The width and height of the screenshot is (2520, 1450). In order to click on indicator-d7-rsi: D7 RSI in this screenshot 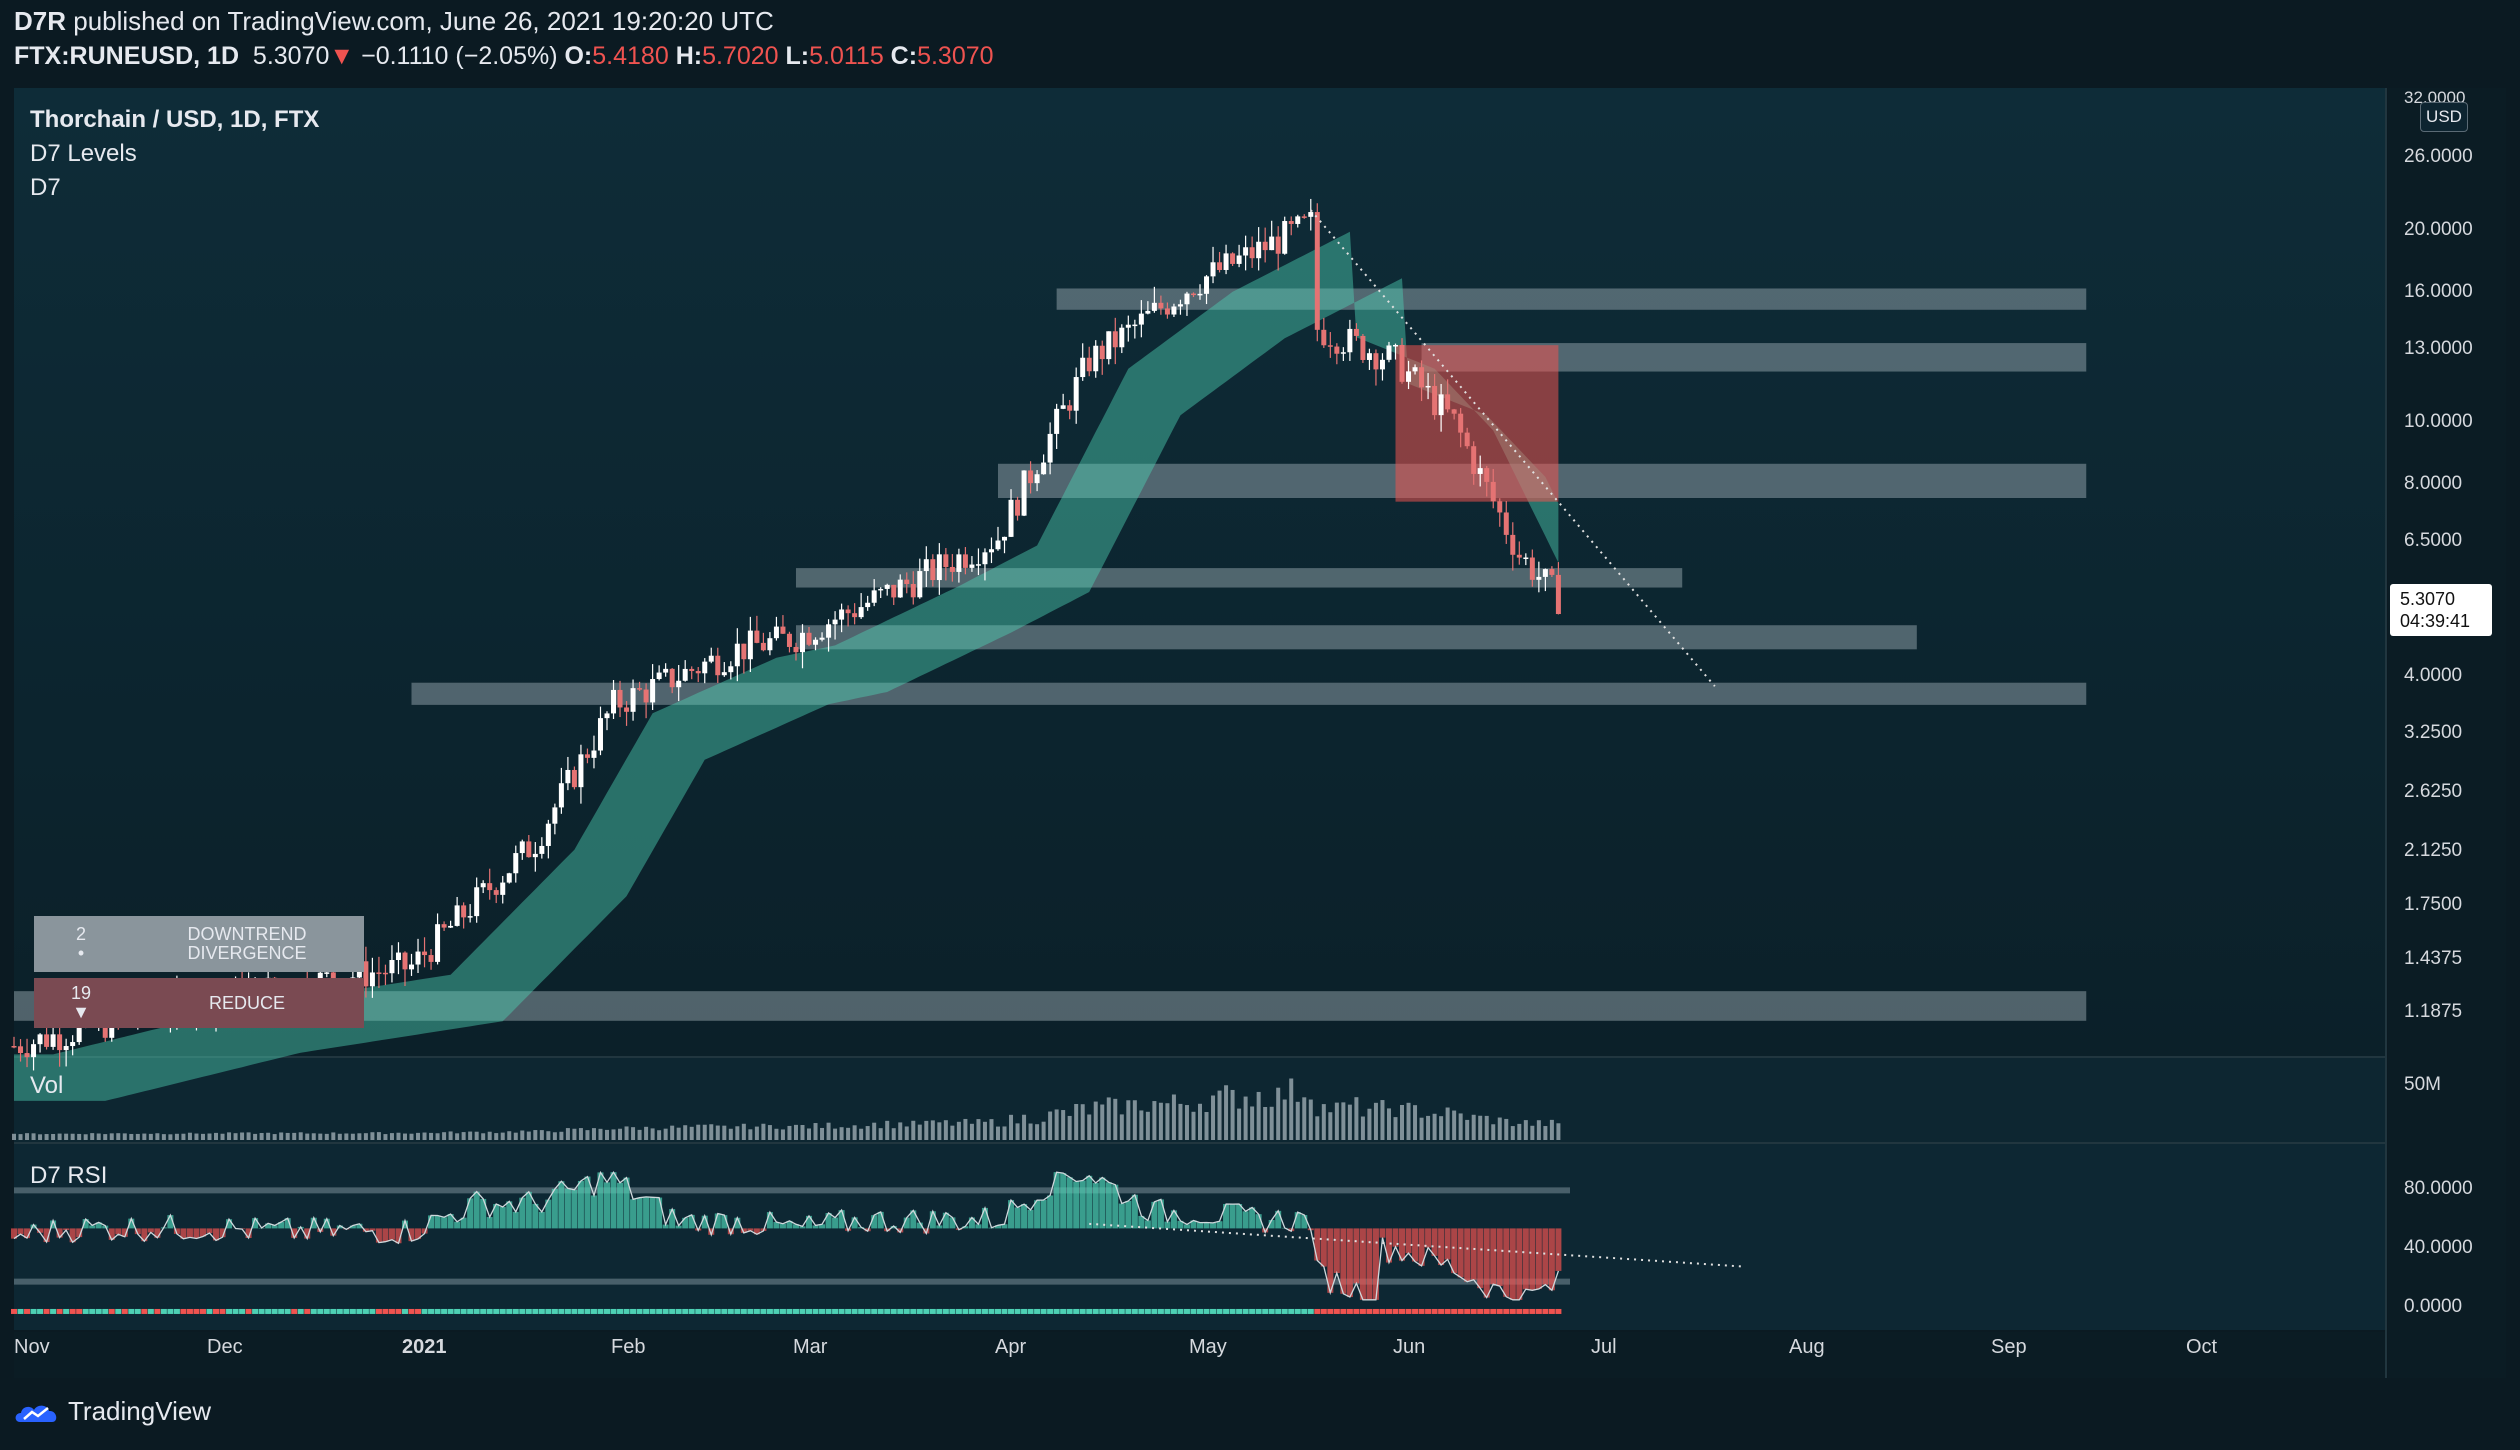, I will do `click(69, 1175)`.